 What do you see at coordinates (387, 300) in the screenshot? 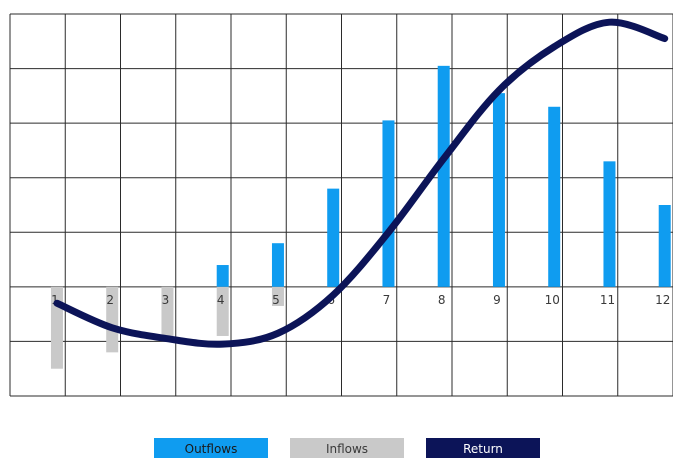
I see `x-tick-label: 7` at bounding box center [387, 300].